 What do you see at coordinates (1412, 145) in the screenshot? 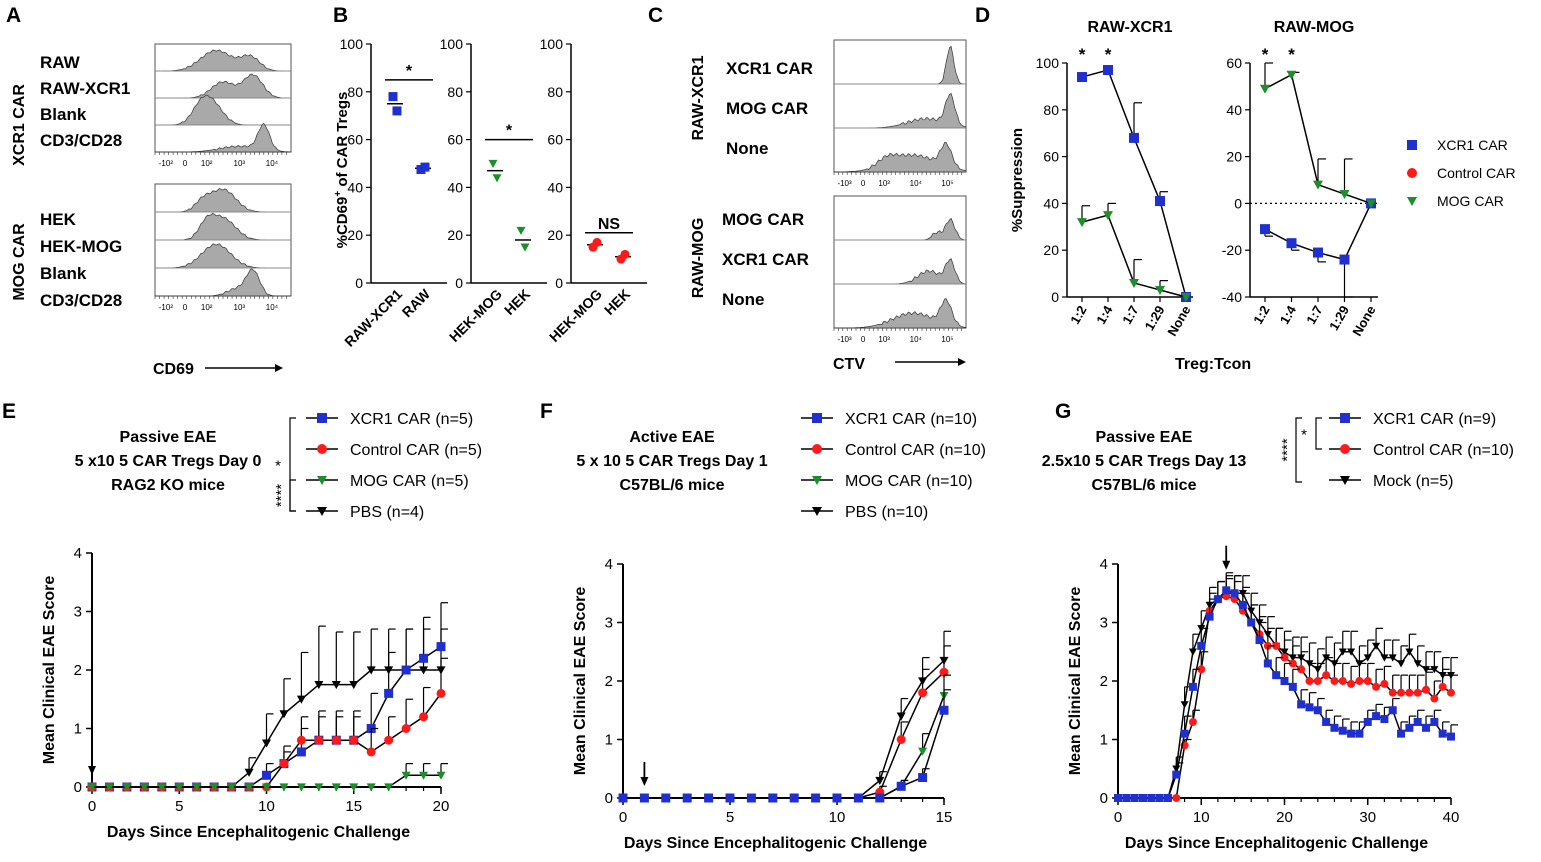
I see `panel-d-legend-marker` at bounding box center [1412, 145].